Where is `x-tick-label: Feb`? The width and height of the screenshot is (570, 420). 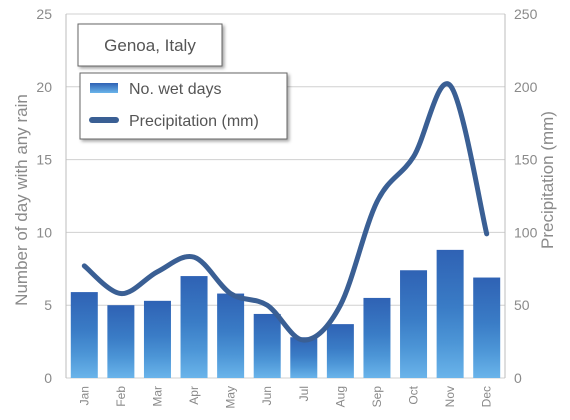
x-tick-label: Feb is located at coordinates (121, 396).